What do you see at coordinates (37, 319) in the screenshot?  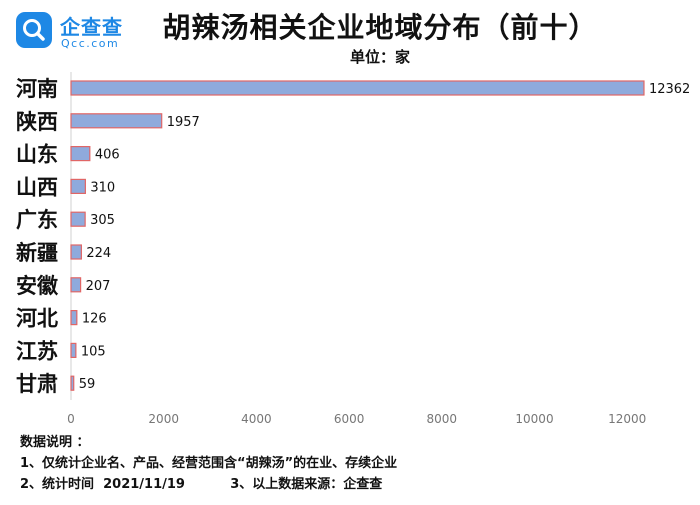 I see `category-label: 河北` at bounding box center [37, 319].